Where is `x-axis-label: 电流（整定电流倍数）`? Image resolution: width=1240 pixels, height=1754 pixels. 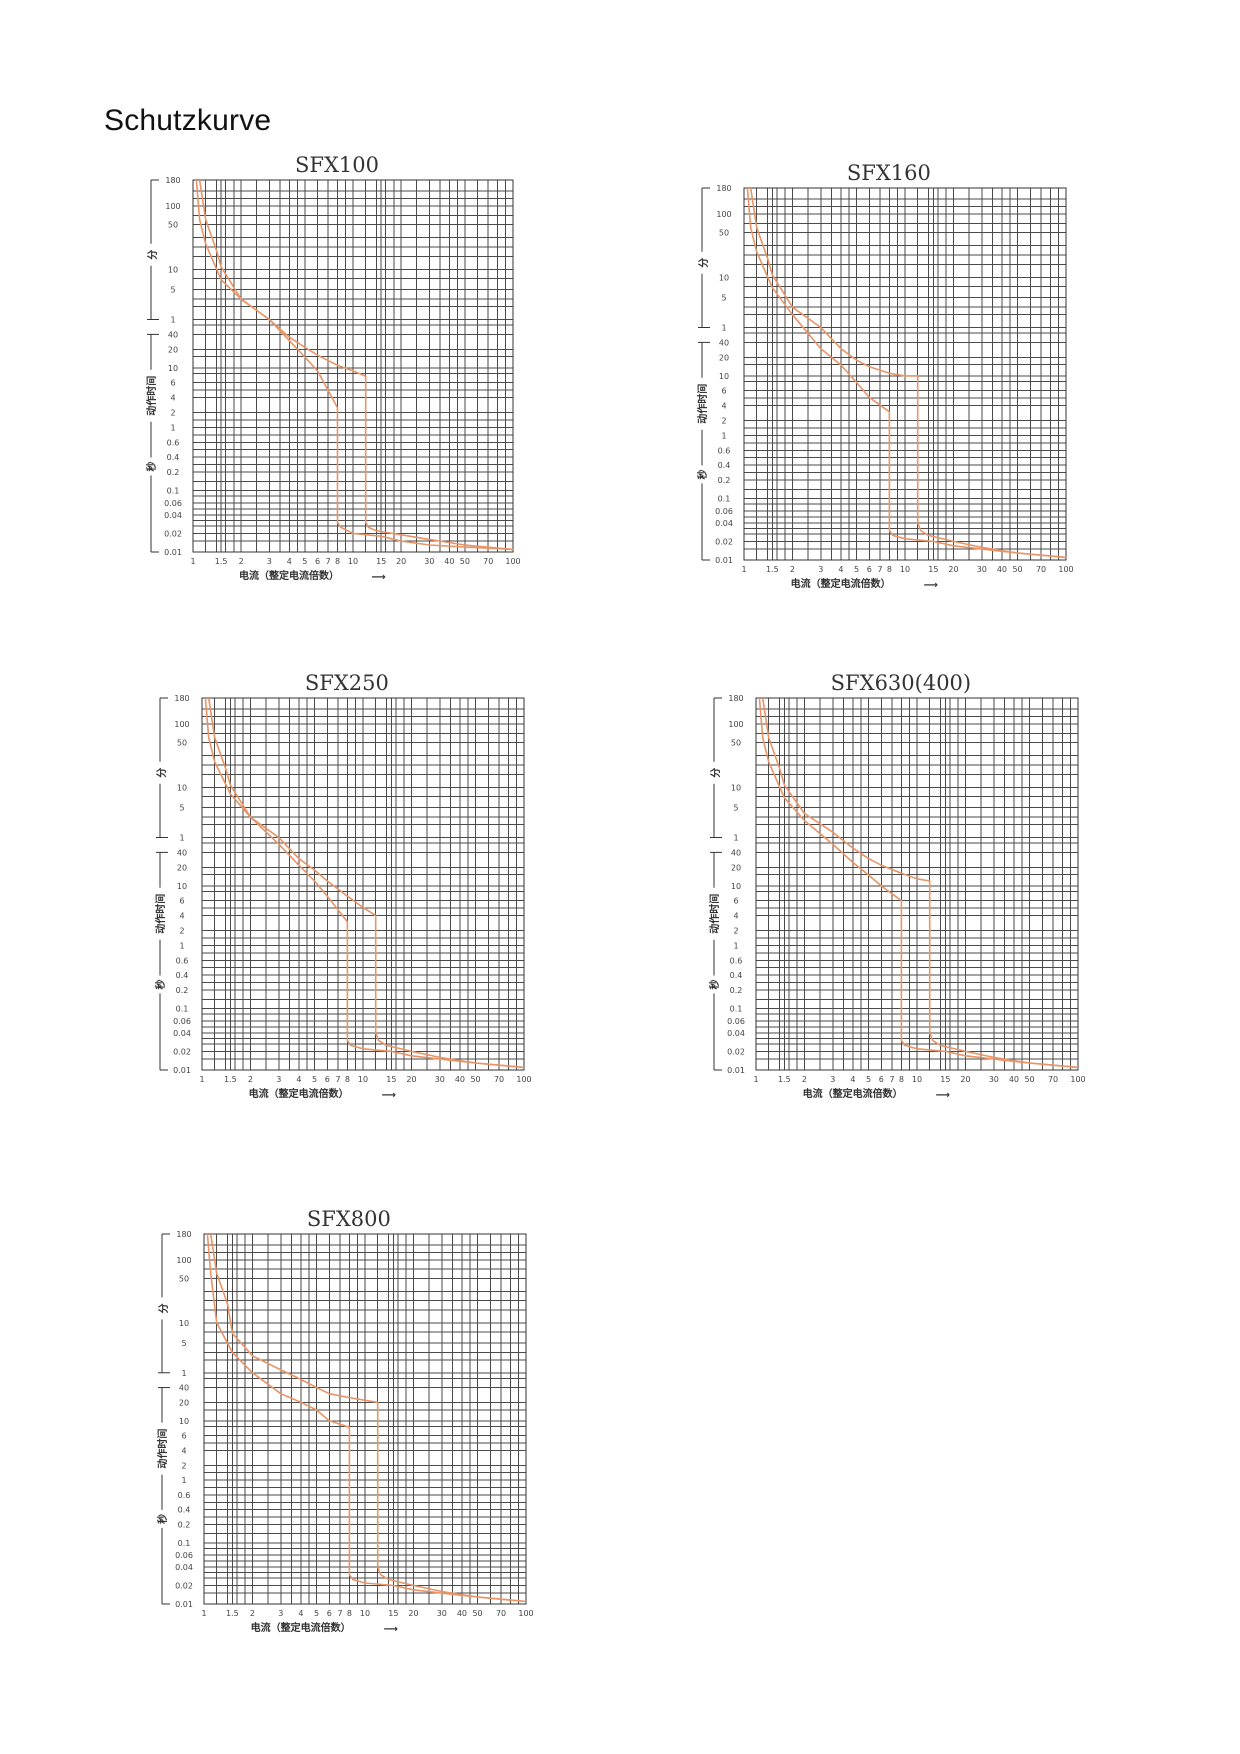
x-axis-label: 电流（整定电流倍数） is located at coordinates (301, 1627).